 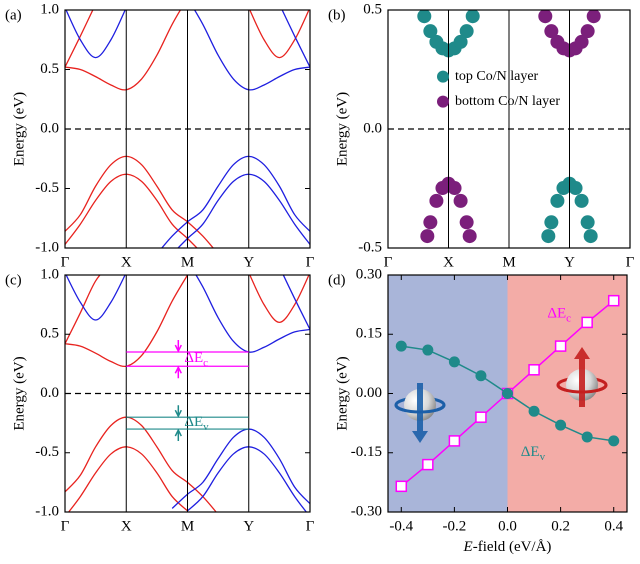 What do you see at coordinates (369, 274) in the screenshot?
I see `y-tick-label: 0.30` at bounding box center [369, 274].